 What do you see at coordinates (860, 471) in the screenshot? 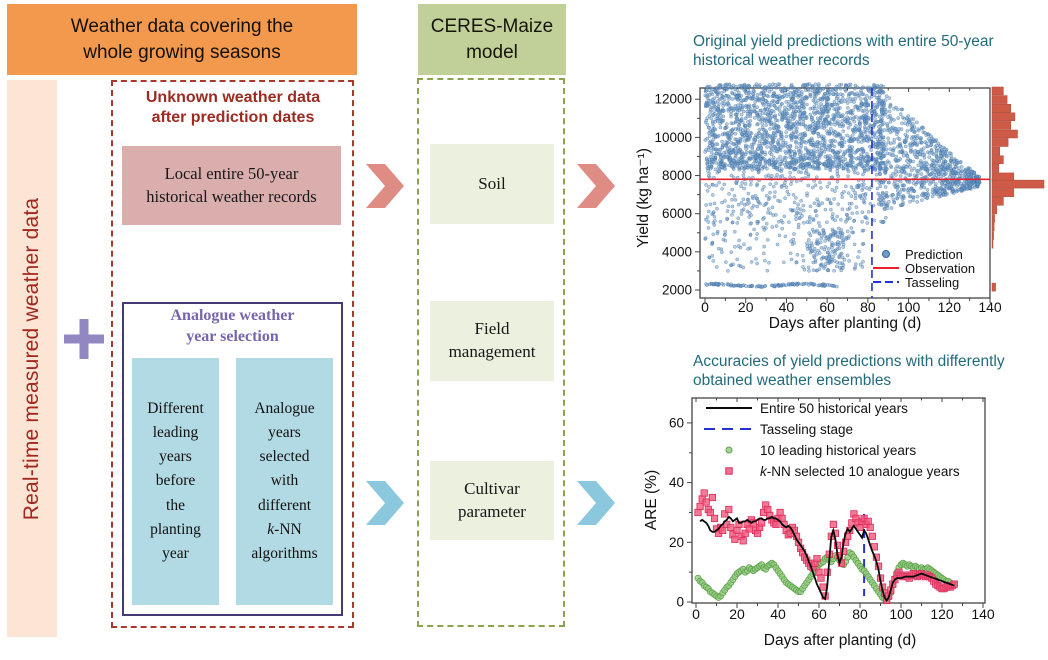
I see `svg-text:k-NN selected 10 analogue year: k-NN selected 10 analogue years` at bounding box center [860, 471].